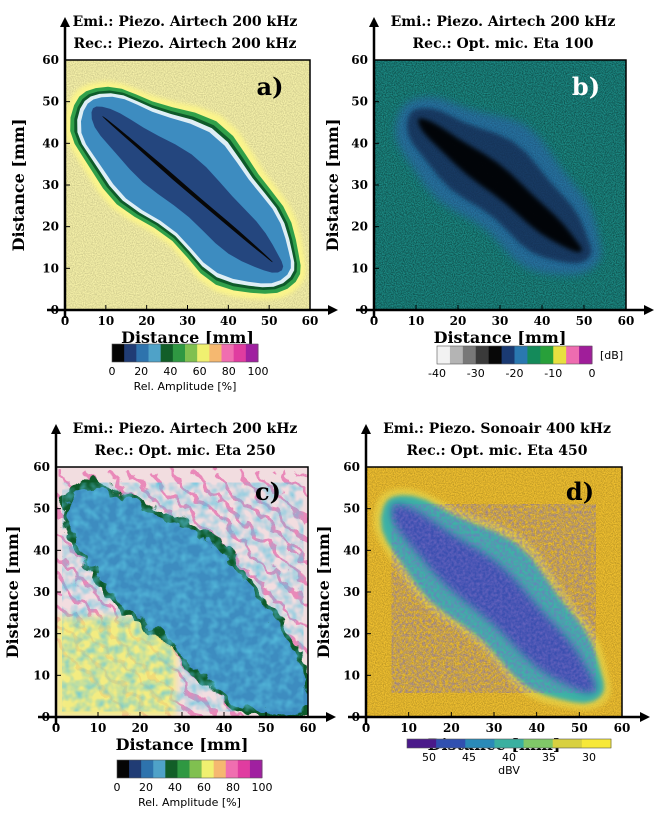 Image resolution: width=657 pixels, height=818 pixels. I want to click on defect-core-black, so click(187, 189).